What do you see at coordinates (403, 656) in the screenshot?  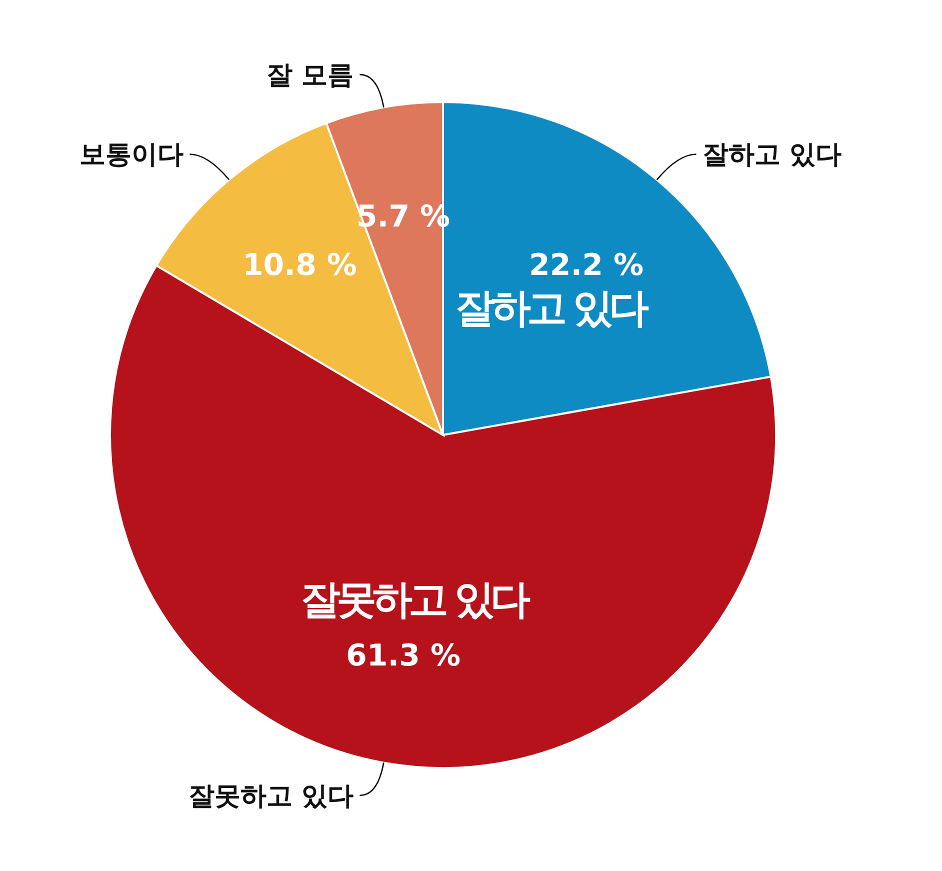 I see `data-label: 61.3 %` at bounding box center [403, 656].